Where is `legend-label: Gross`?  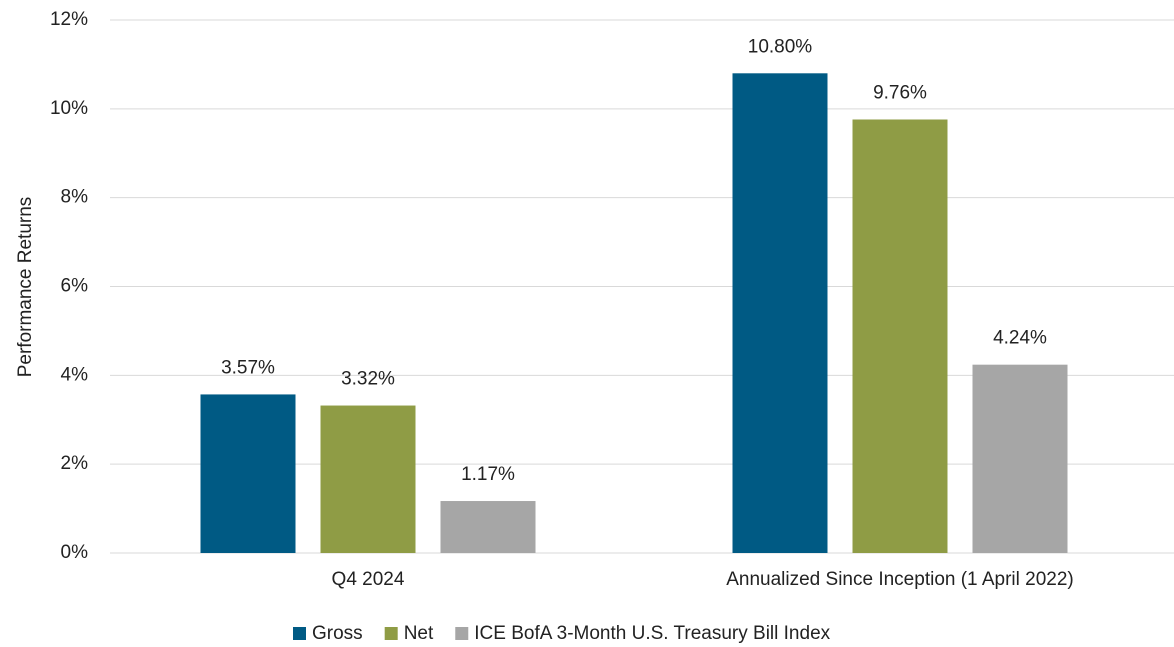
legend-label: Gross is located at coordinates (337, 633).